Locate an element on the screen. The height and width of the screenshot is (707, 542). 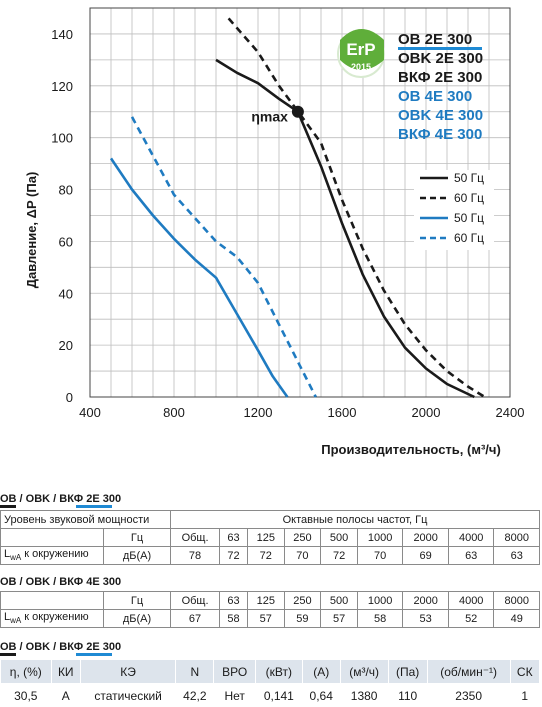
table-cell: 8000 is located at coordinates (517, 538).